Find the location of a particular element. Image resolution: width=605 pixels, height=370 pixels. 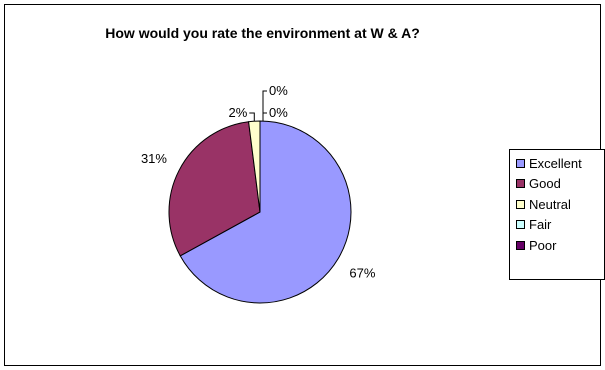

legend-label: Fair is located at coordinates (540, 225).